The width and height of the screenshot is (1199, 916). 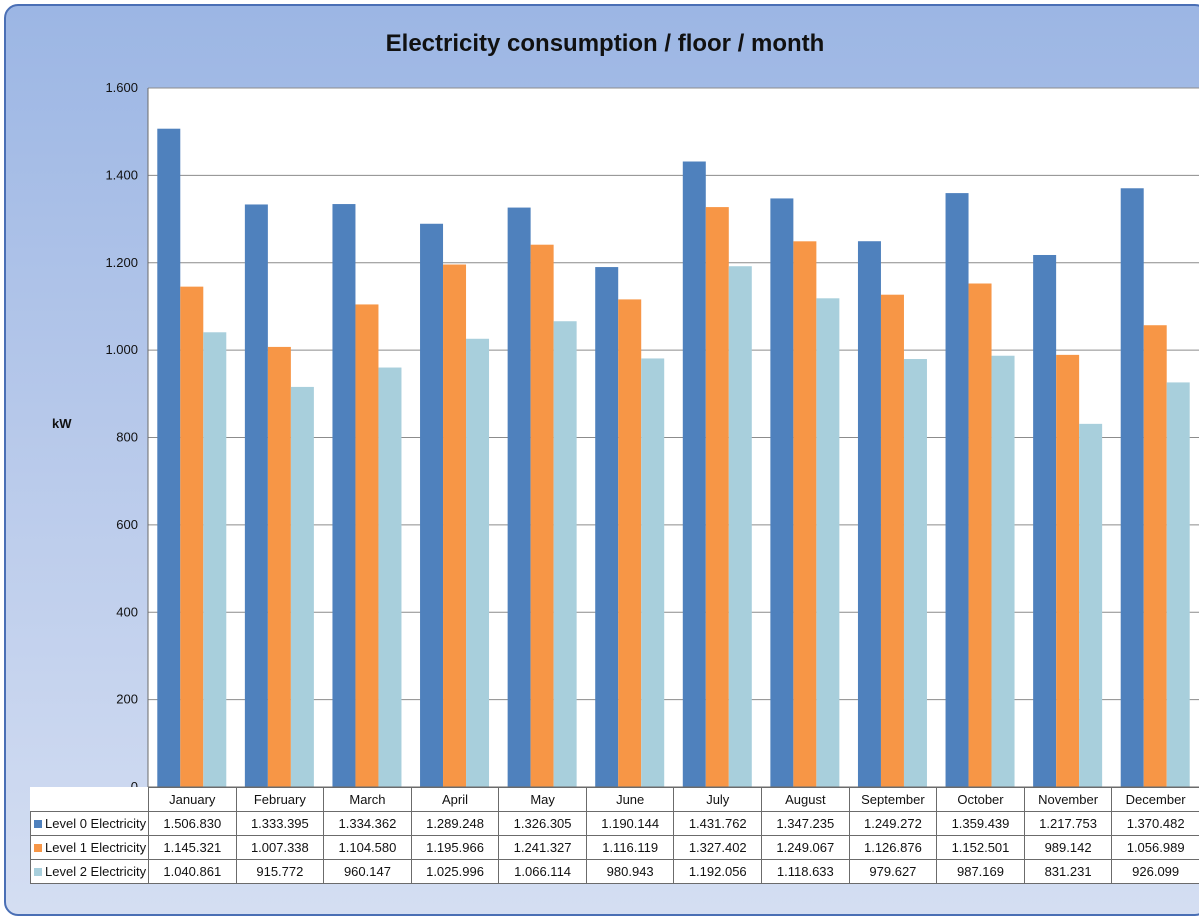 What do you see at coordinates (892, 541) in the screenshot?
I see `bar-series-2-september` at bounding box center [892, 541].